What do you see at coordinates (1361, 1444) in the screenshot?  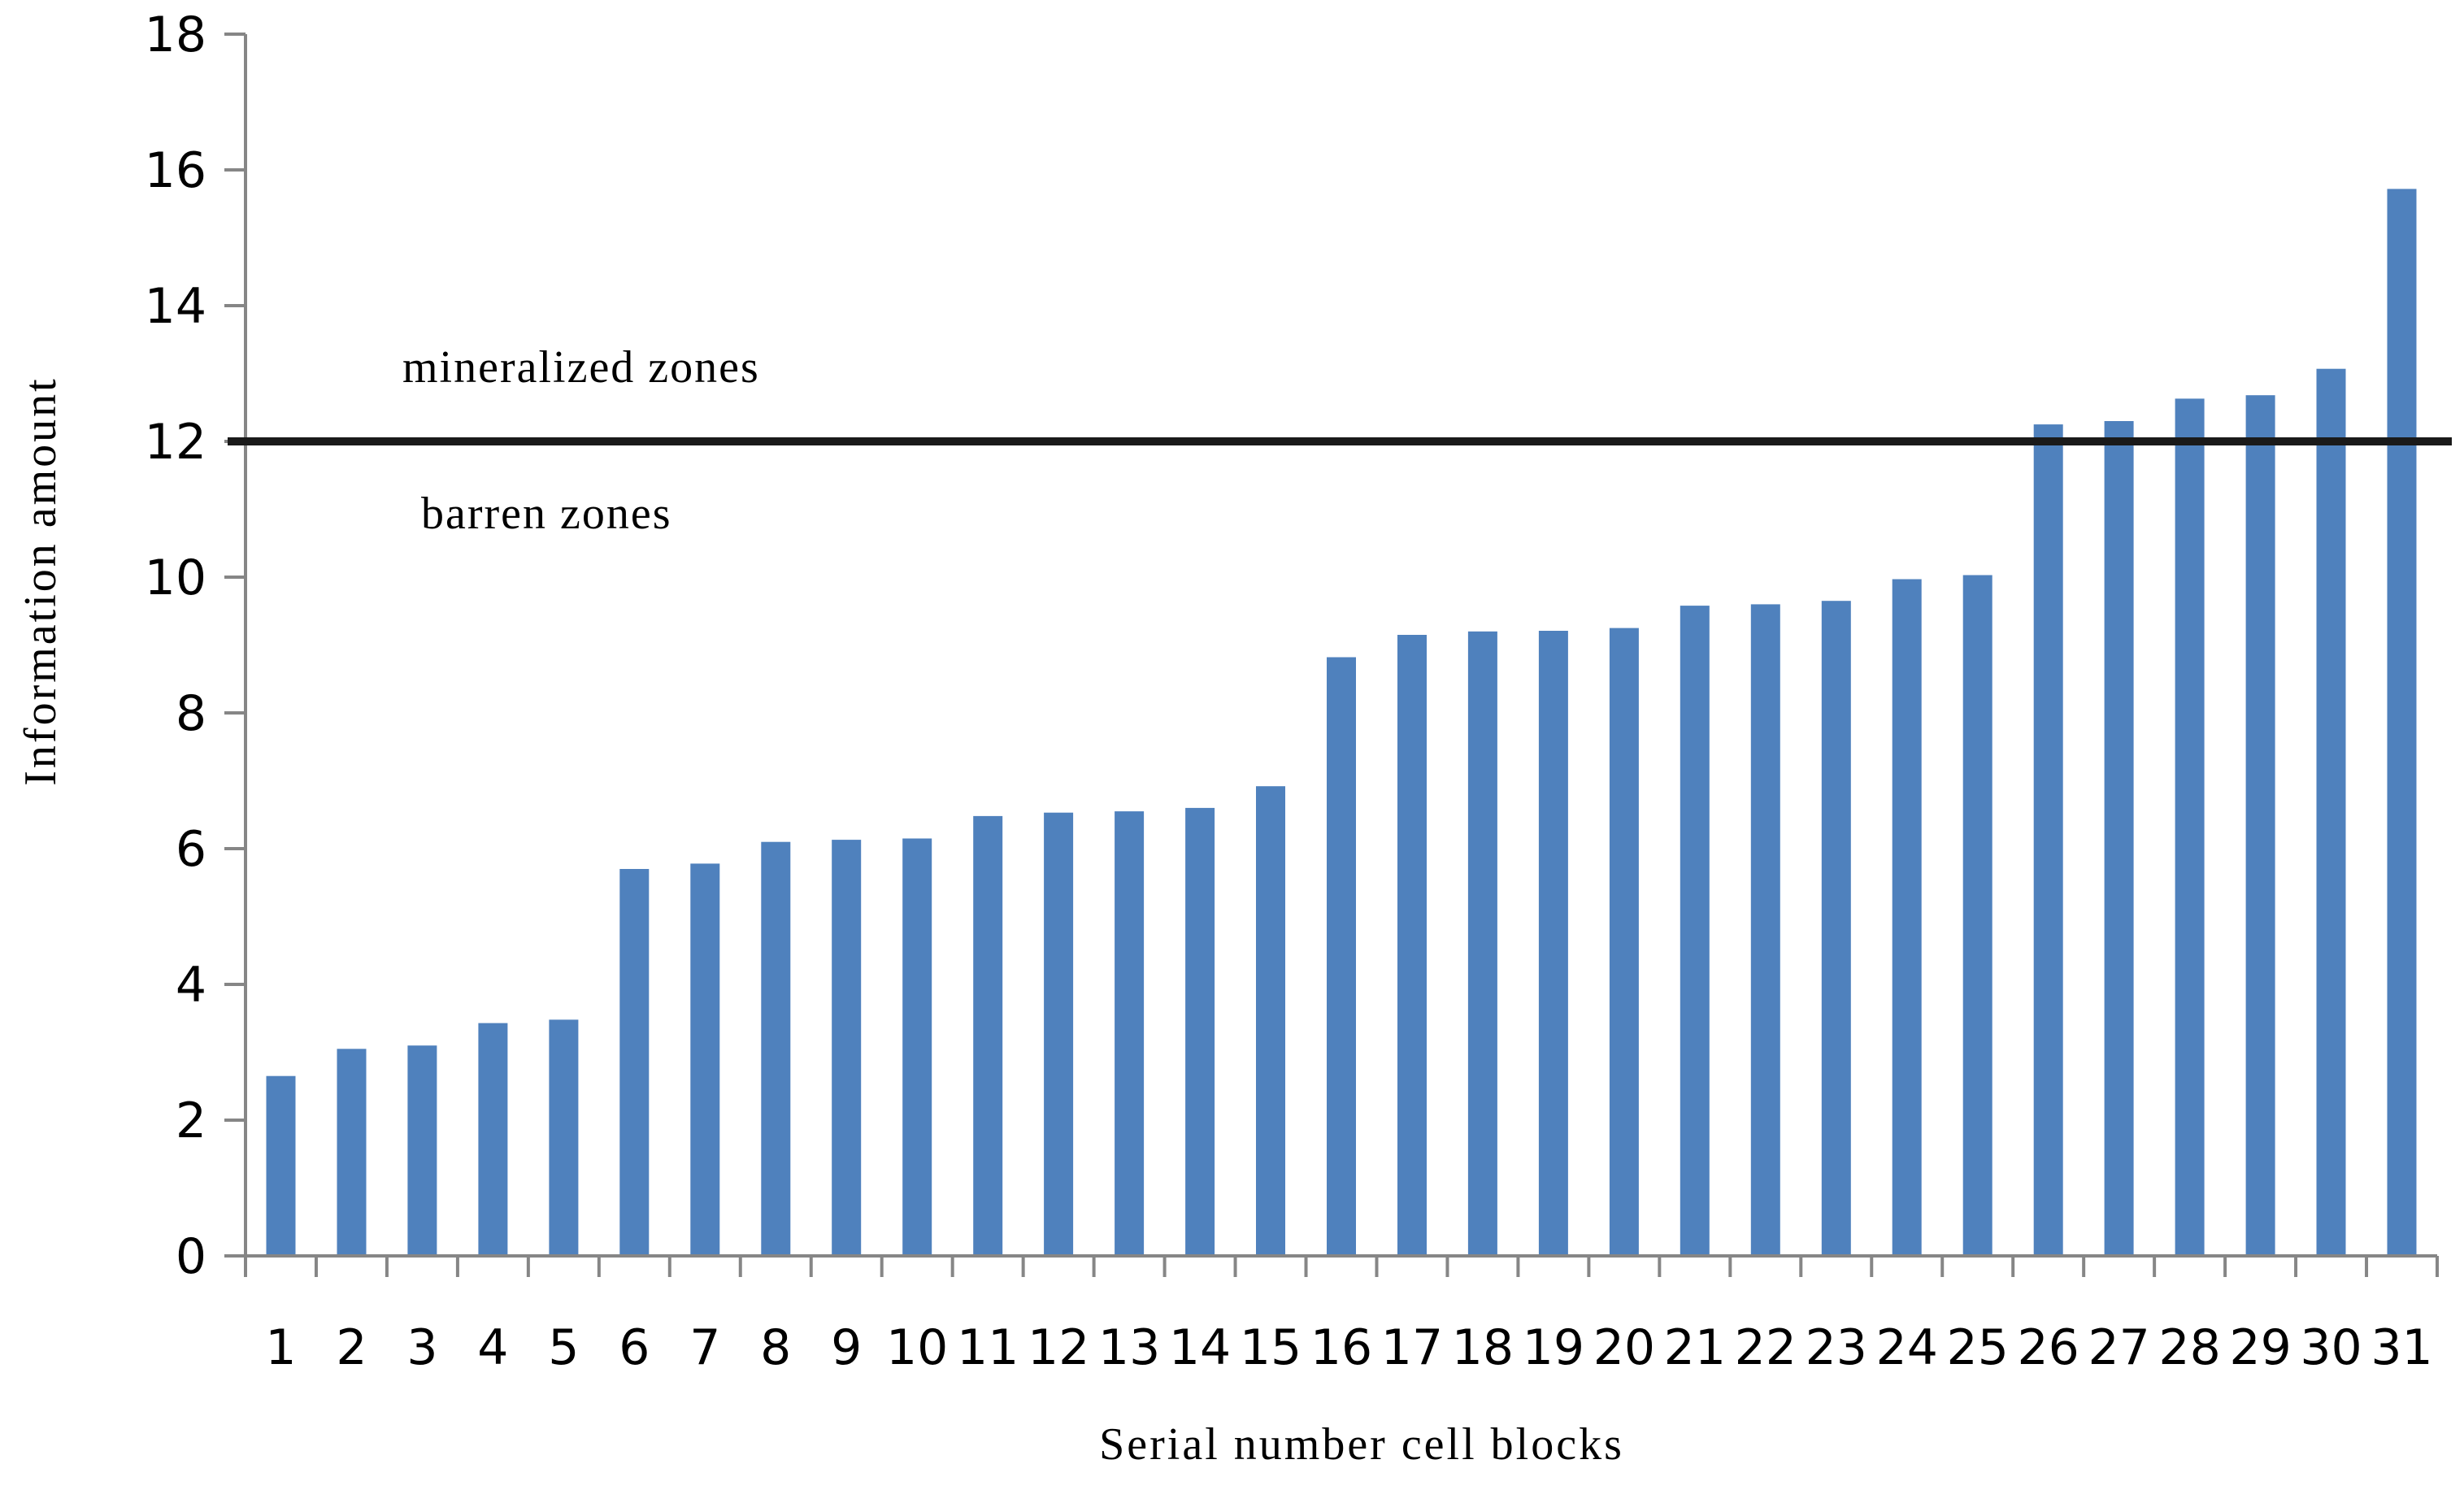 I see `x-axis-title: Serial number cell blocks` at bounding box center [1361, 1444].